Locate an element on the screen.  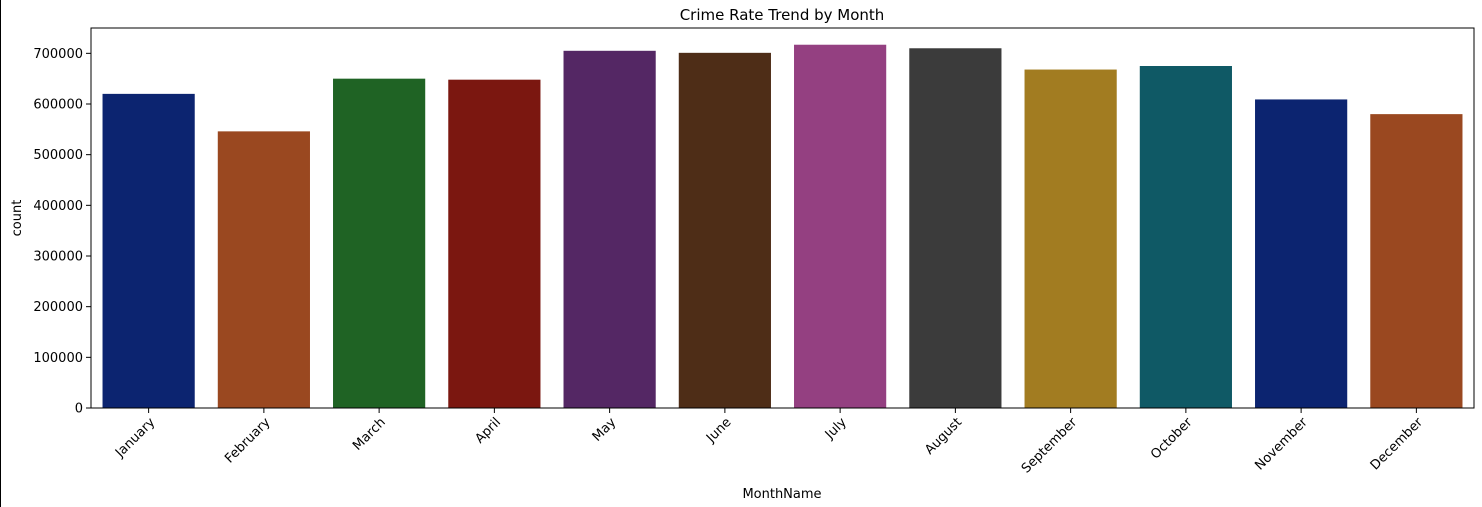
bar-july is located at coordinates (840, 226).